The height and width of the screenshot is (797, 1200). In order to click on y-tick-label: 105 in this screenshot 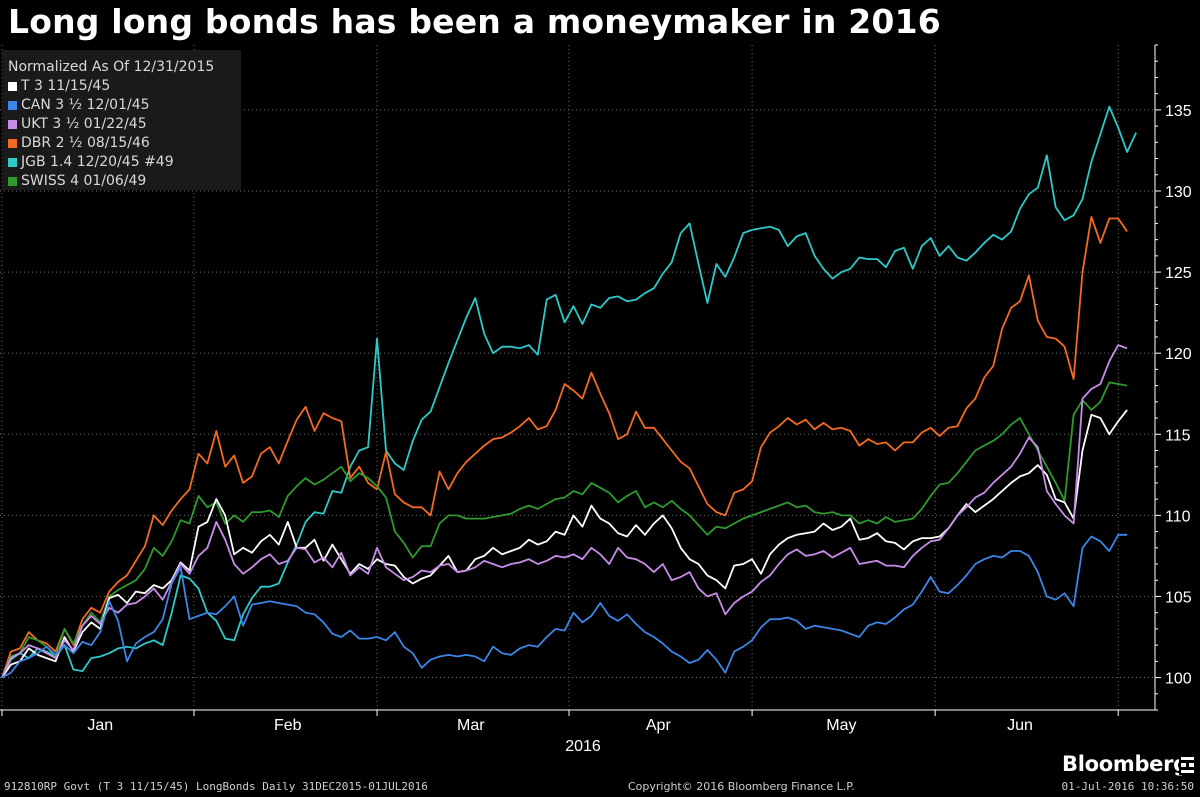, I will do `click(1178, 597)`.